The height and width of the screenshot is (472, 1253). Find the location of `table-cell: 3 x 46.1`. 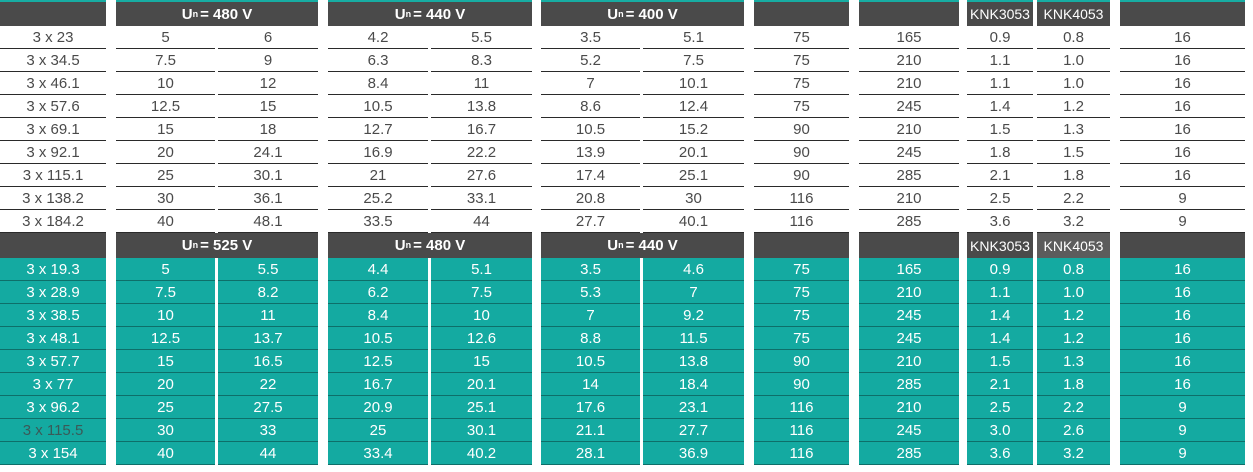

table-cell: 3 x 46.1 is located at coordinates (53, 83).